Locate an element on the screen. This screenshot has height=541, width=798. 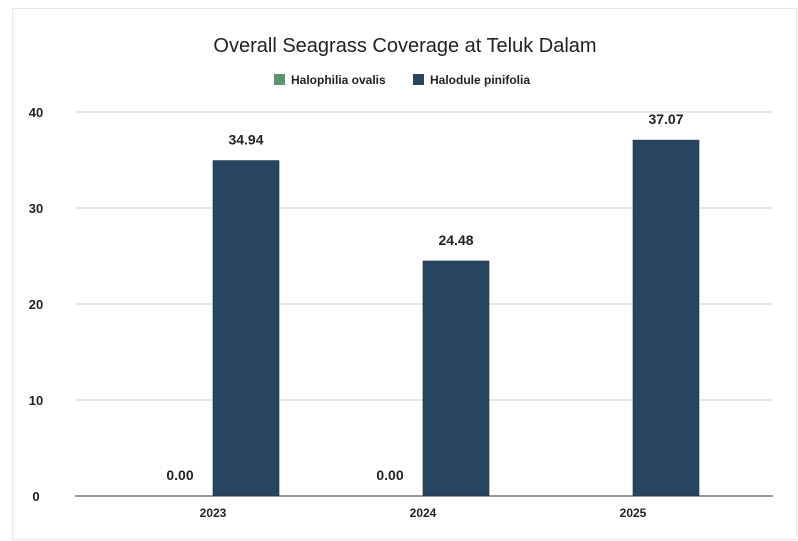
legend: Halophilia ovalis Halodule pinifolia is located at coordinates (402, 80).